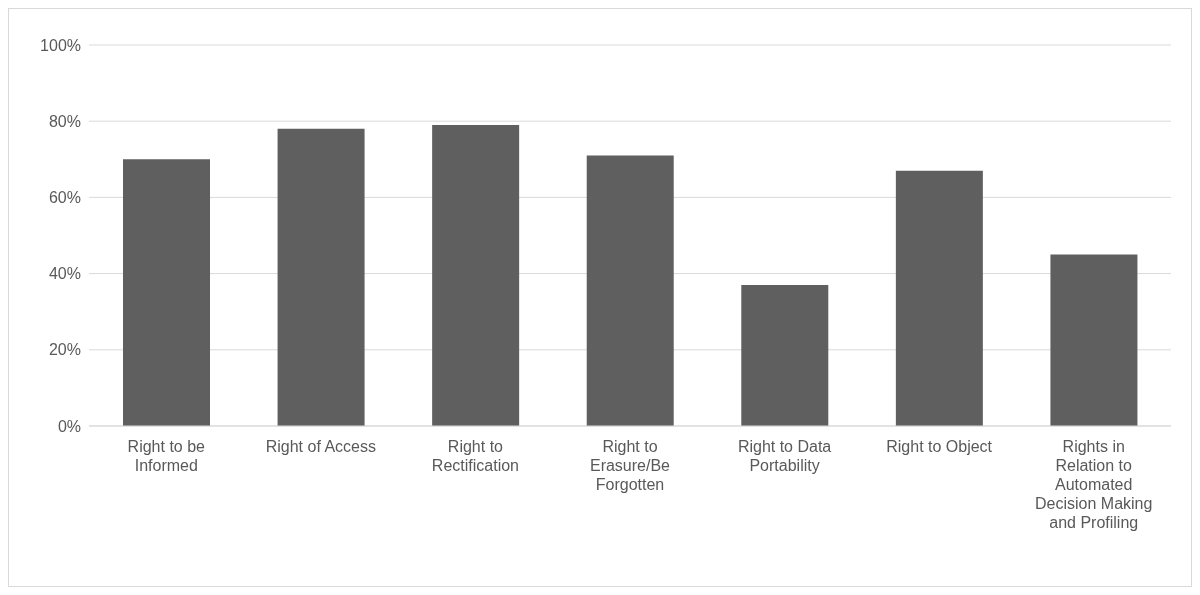 The width and height of the screenshot is (1200, 595). I want to click on x-tick-label: Right to Data Portability, so click(784, 456).